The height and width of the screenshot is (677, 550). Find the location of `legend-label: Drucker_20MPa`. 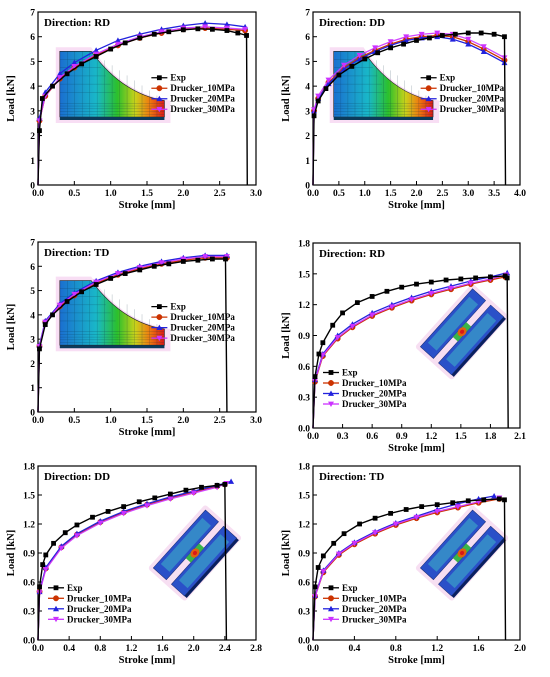

legend-label: Drucker_20MPa is located at coordinates (202, 328).